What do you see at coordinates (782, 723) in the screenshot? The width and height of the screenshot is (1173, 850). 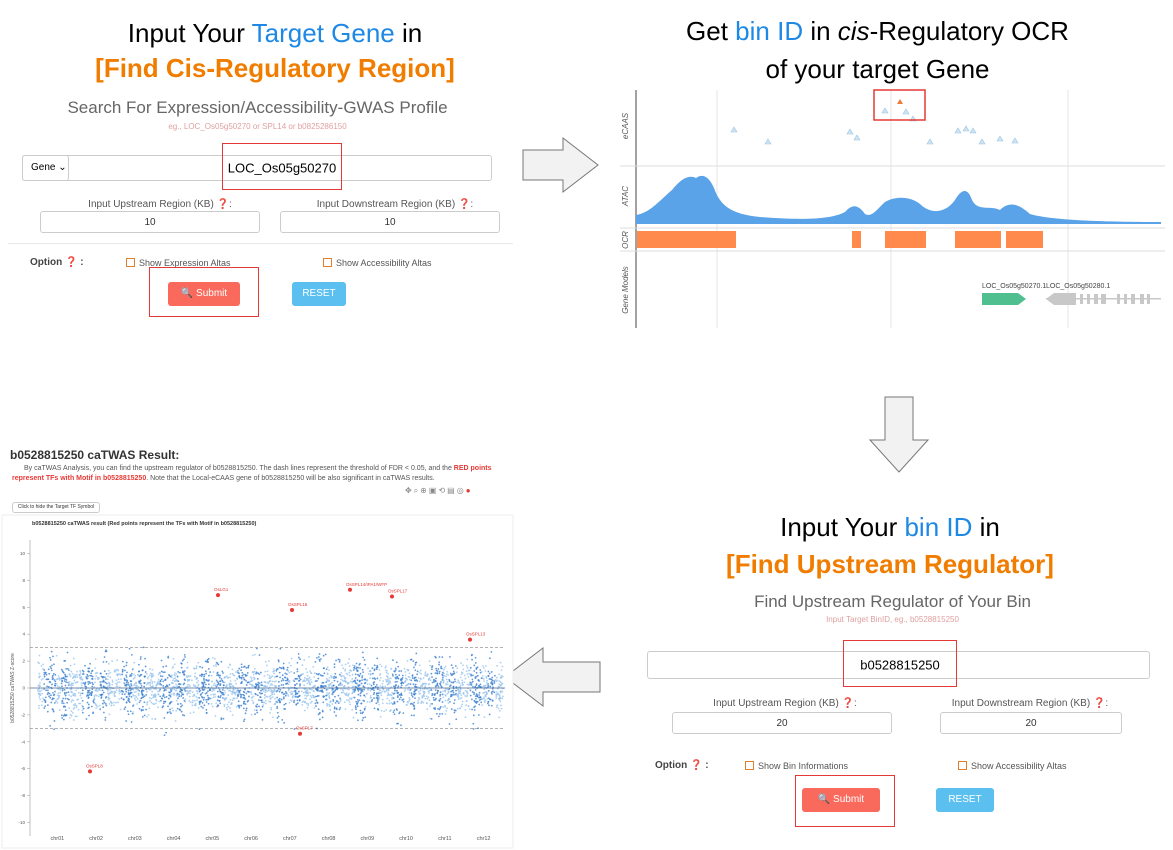 I see `upstream-input: 20` at bounding box center [782, 723].